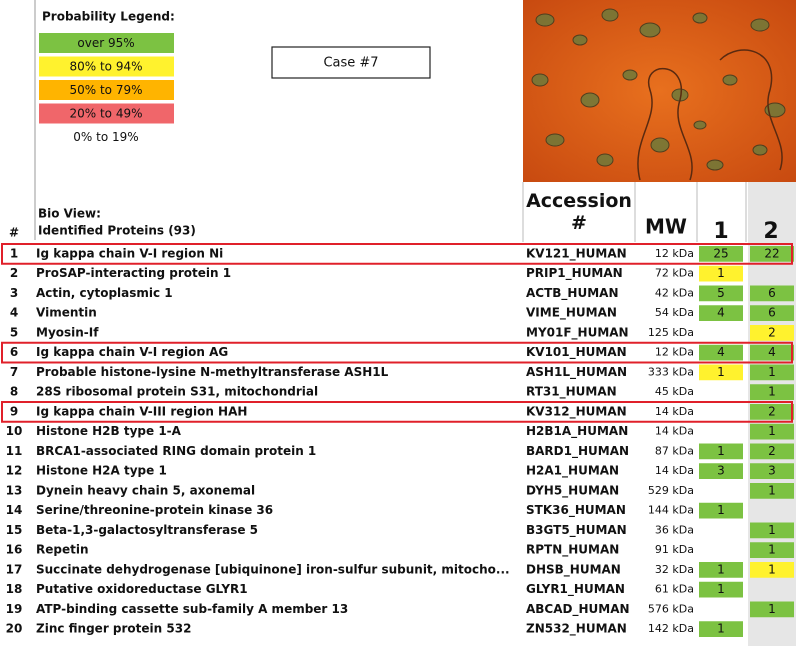  What do you see at coordinates (14, 431) in the screenshot?
I see `row-index: 10` at bounding box center [14, 431].